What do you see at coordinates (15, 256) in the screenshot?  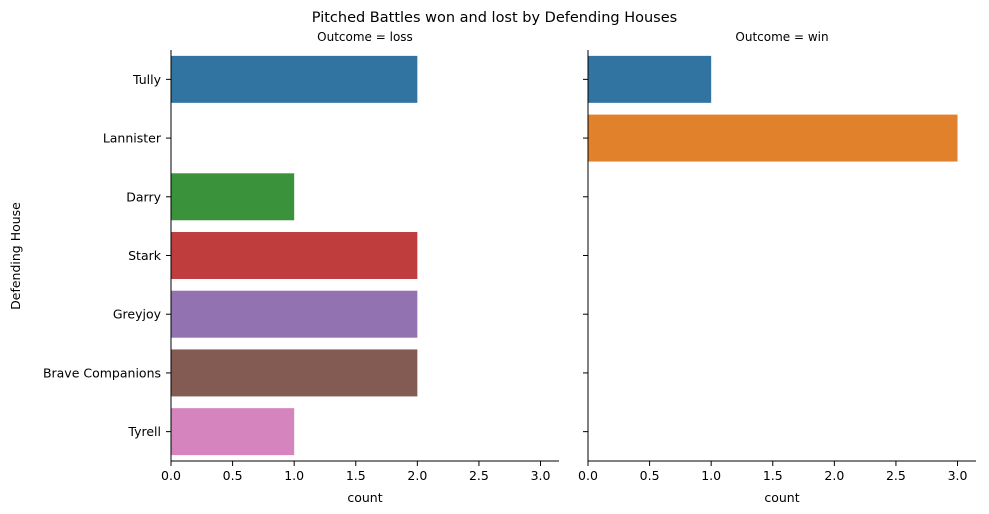 I see `y-axis-label: Defending House` at bounding box center [15, 256].